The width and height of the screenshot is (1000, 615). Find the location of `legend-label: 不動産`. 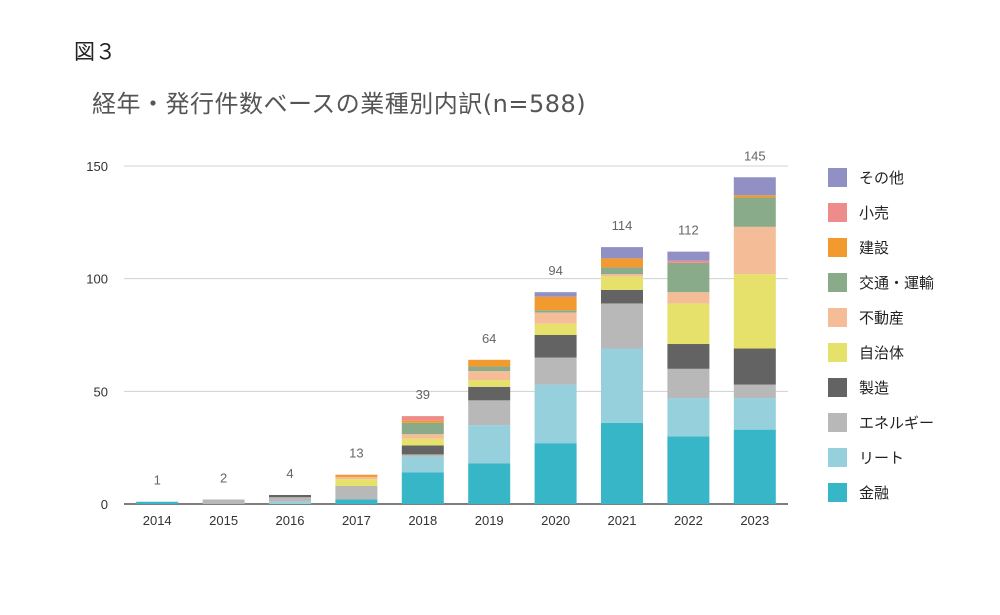

legend-label: 不動産 is located at coordinates (882, 318).